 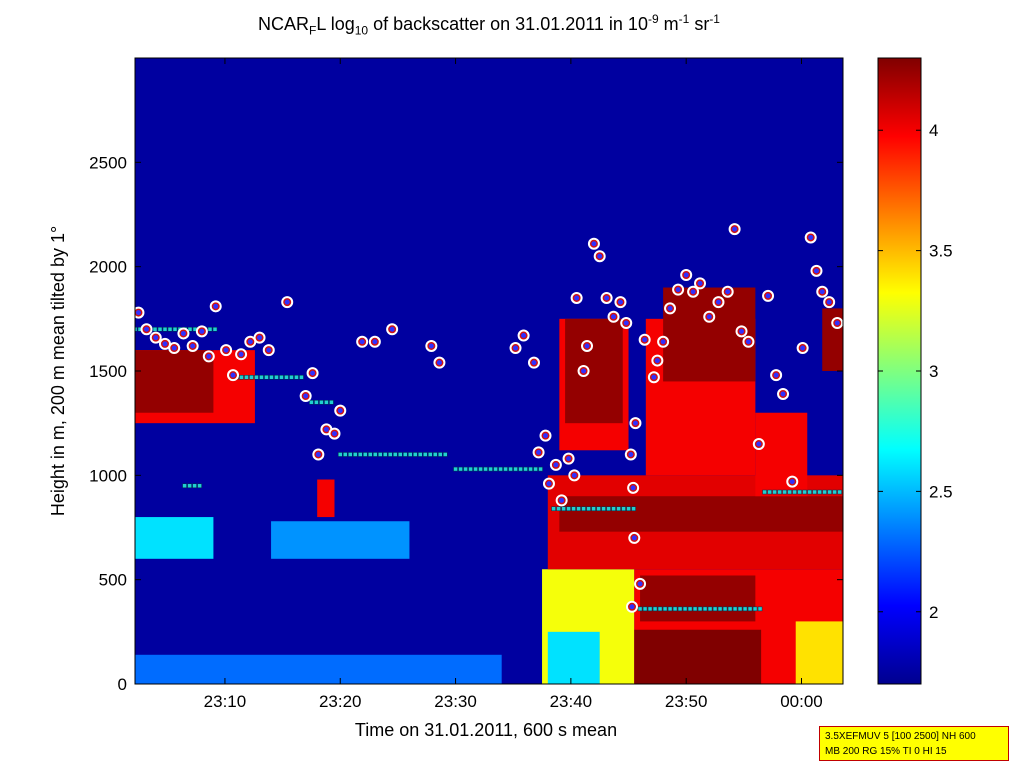 What do you see at coordinates (58, 371) in the screenshot?
I see `y-axis-label: Height in m, 200 m mean tilted by 1°` at bounding box center [58, 371].